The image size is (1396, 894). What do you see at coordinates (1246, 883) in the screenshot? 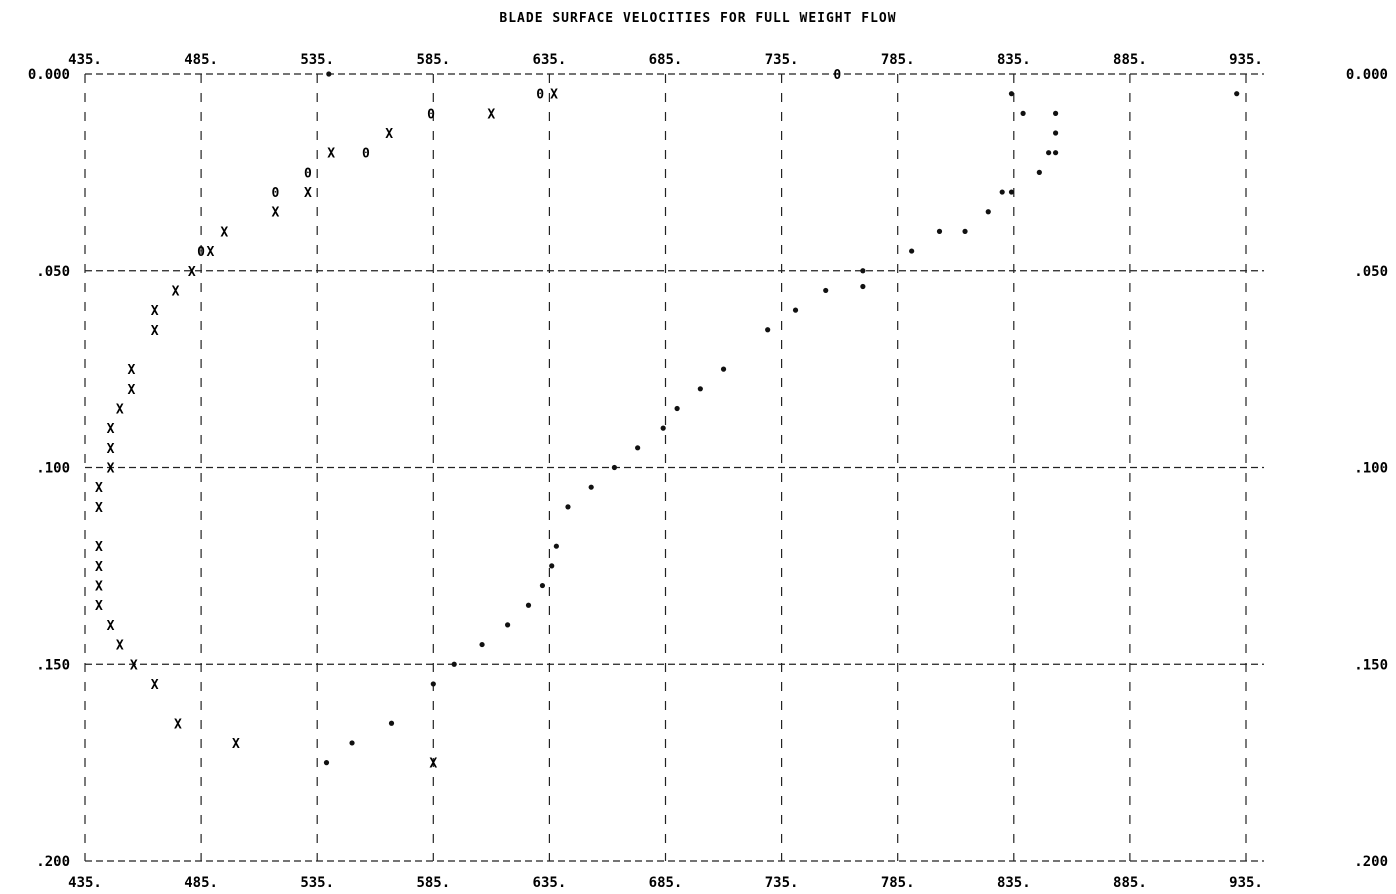
I see `x-tick-label-bottom: 935.` at bounding box center [1246, 883].